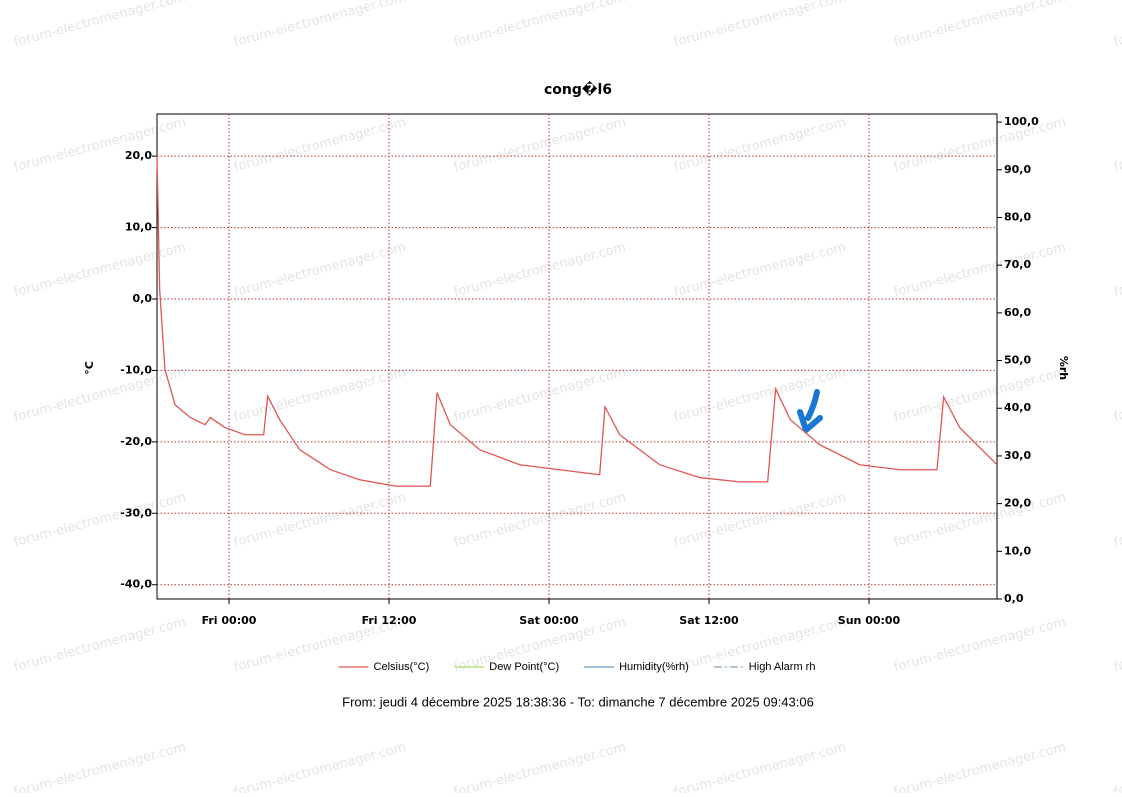 The height and width of the screenshot is (797, 1122). I want to click on y2-tick-label: 20,0, so click(1017, 503).